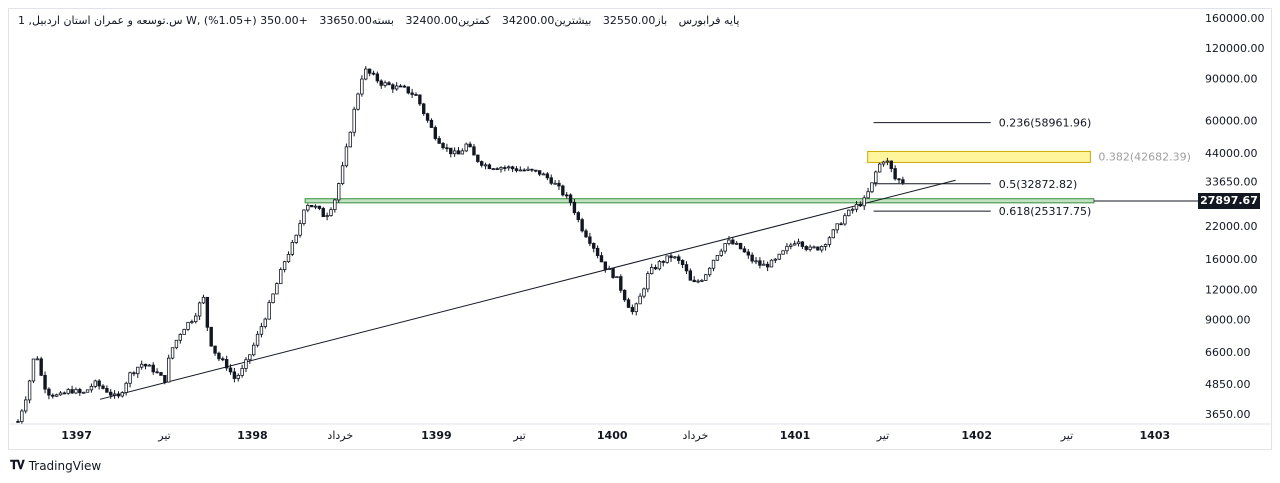 The image size is (1280, 483). What do you see at coordinates (699, 201) in the screenshot?
I see `support-zone` at bounding box center [699, 201].